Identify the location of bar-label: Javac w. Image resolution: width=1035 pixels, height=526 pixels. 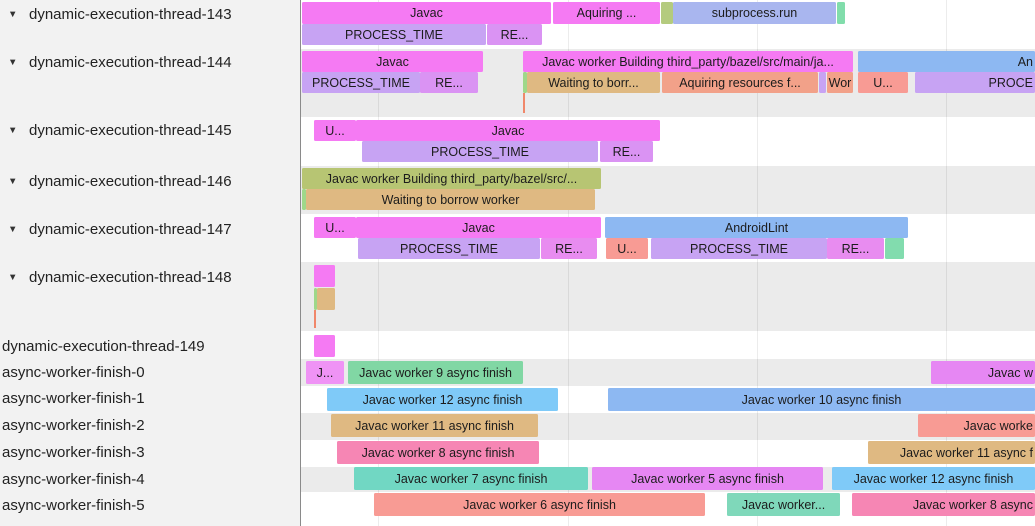
(1010, 372).